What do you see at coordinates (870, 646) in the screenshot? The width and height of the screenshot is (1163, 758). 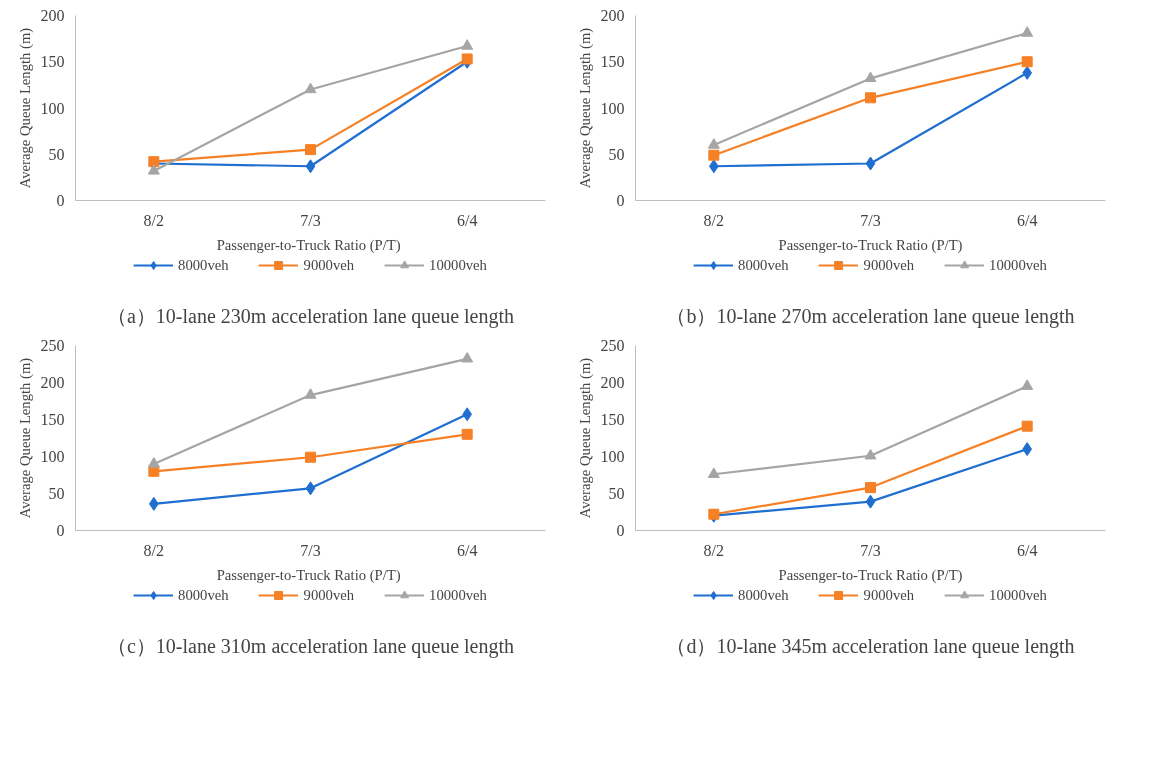 I see `text: （d）10-lane 345m acceleration lane queue length` at bounding box center [870, 646].